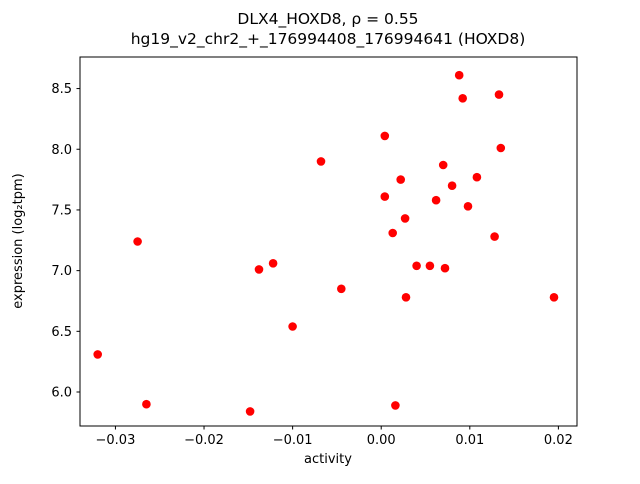 The width and height of the screenshot is (640, 484). What do you see at coordinates (469, 440) in the screenshot?
I see `x-tick-label: 0.01` at bounding box center [469, 440].